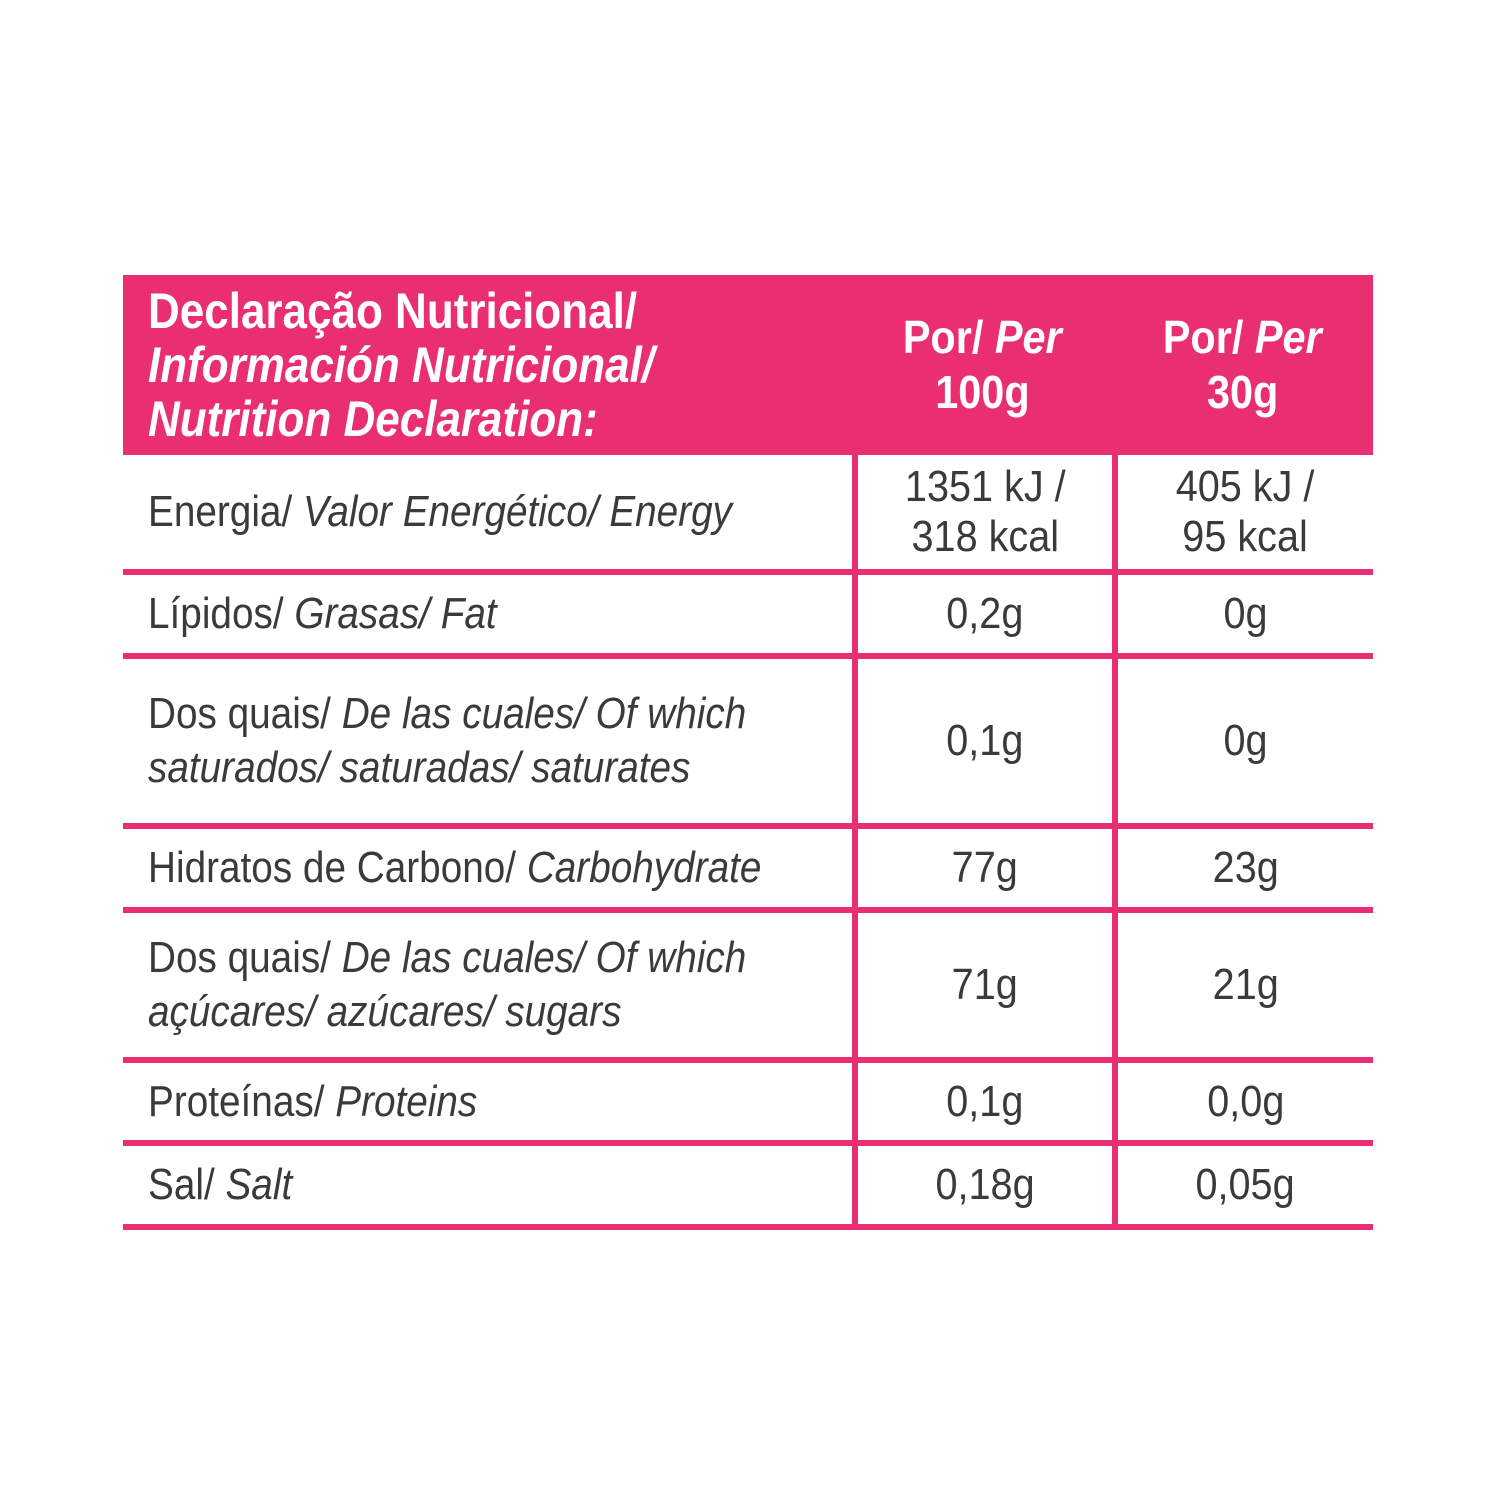 The height and width of the screenshot is (1500, 1500). What do you see at coordinates (221, 613) in the screenshot?
I see `label-segment-regular: Lípidos/` at bounding box center [221, 613].